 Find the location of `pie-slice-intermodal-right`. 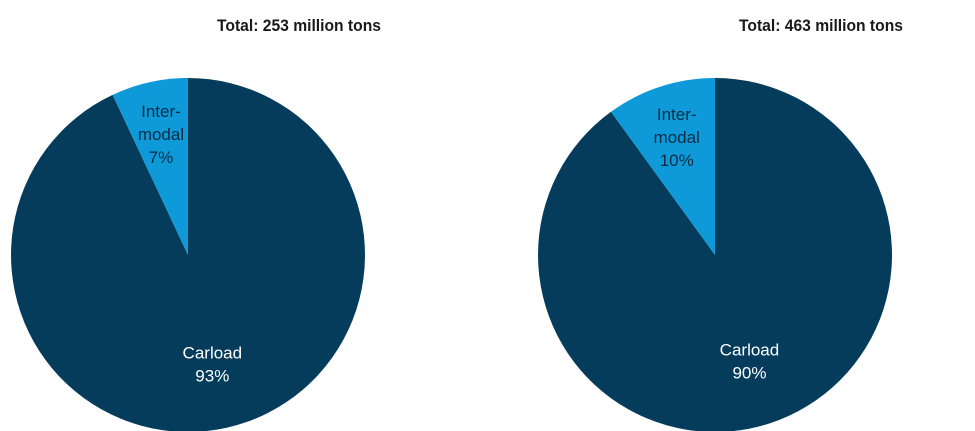

pie-slice-intermodal-right is located at coordinates (662, 166).